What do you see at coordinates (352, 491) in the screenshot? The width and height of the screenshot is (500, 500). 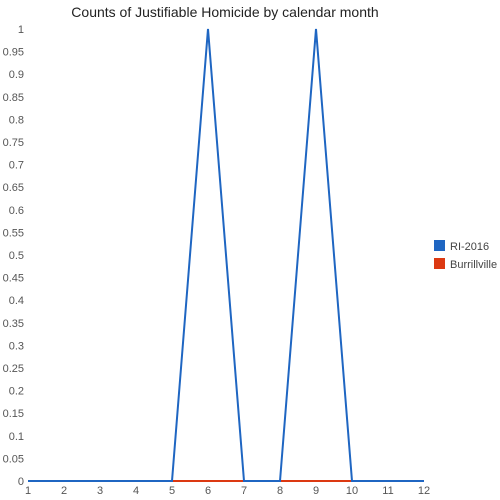 I see `x-tick-label: 10` at bounding box center [352, 491].